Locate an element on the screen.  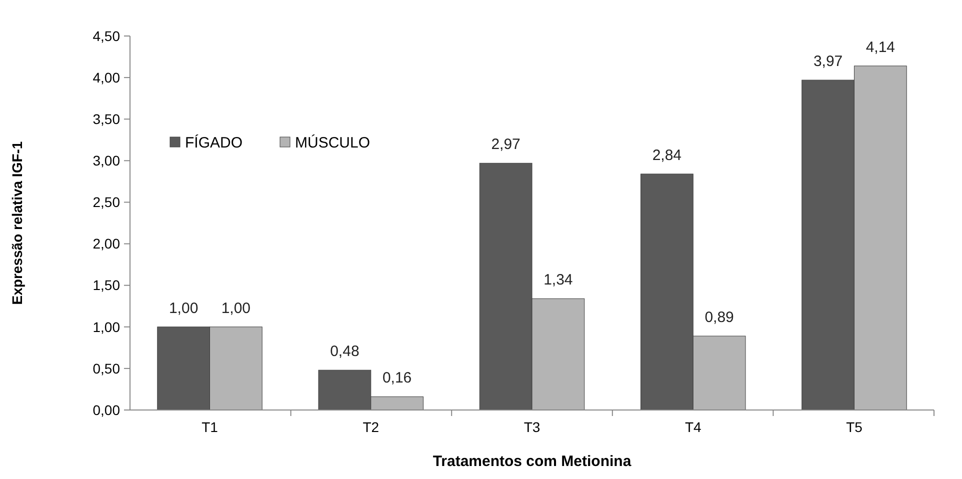
y-tick-label: 4,00 is located at coordinates (106, 77).